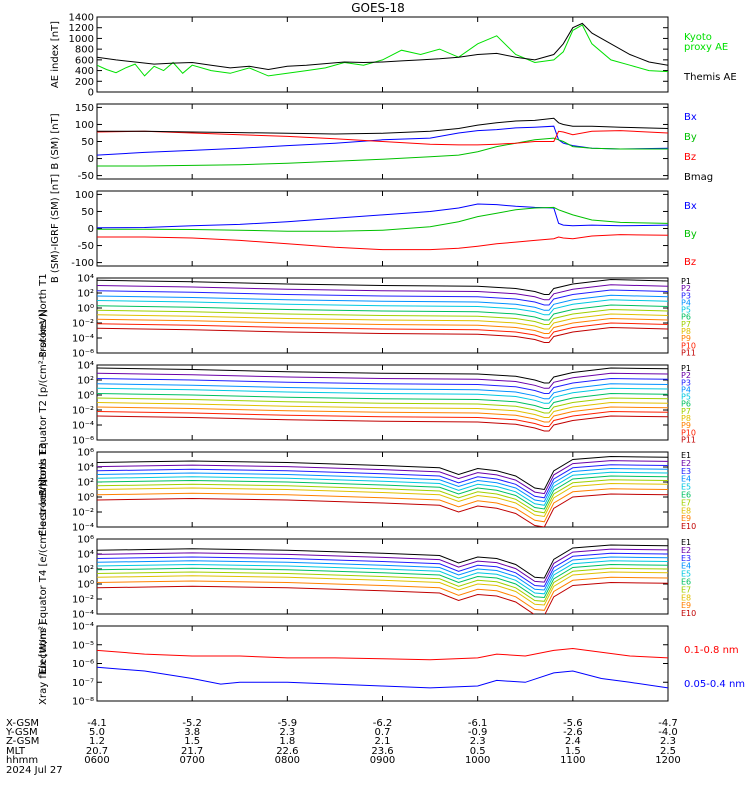 The height and width of the screenshot is (800, 750). I want to click on footer-value-z: 2.3, so click(668, 741).